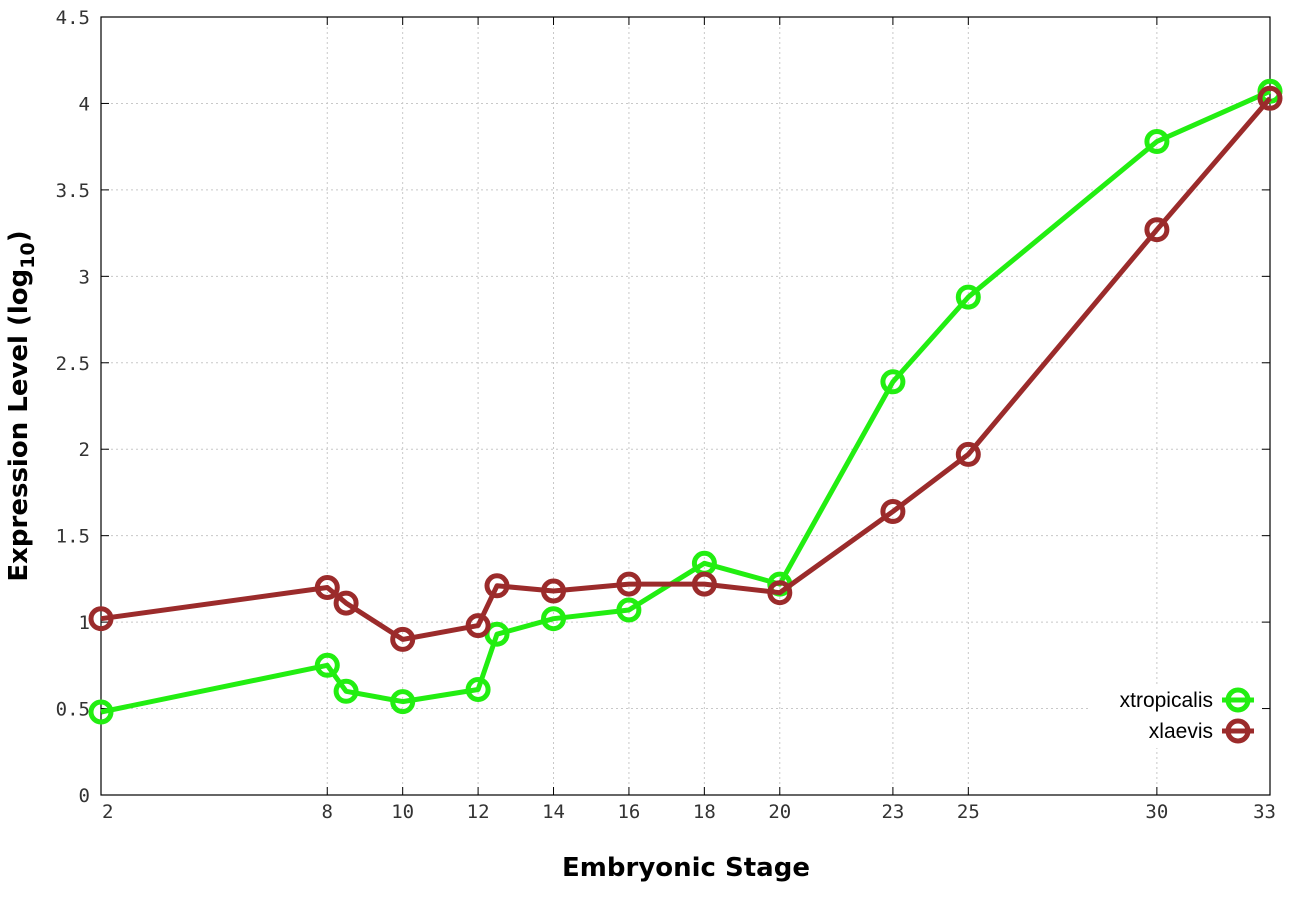 This screenshot has height=907, width=1296. Describe the element at coordinates (553, 812) in the screenshot. I see `x-tick-label: 14` at that location.